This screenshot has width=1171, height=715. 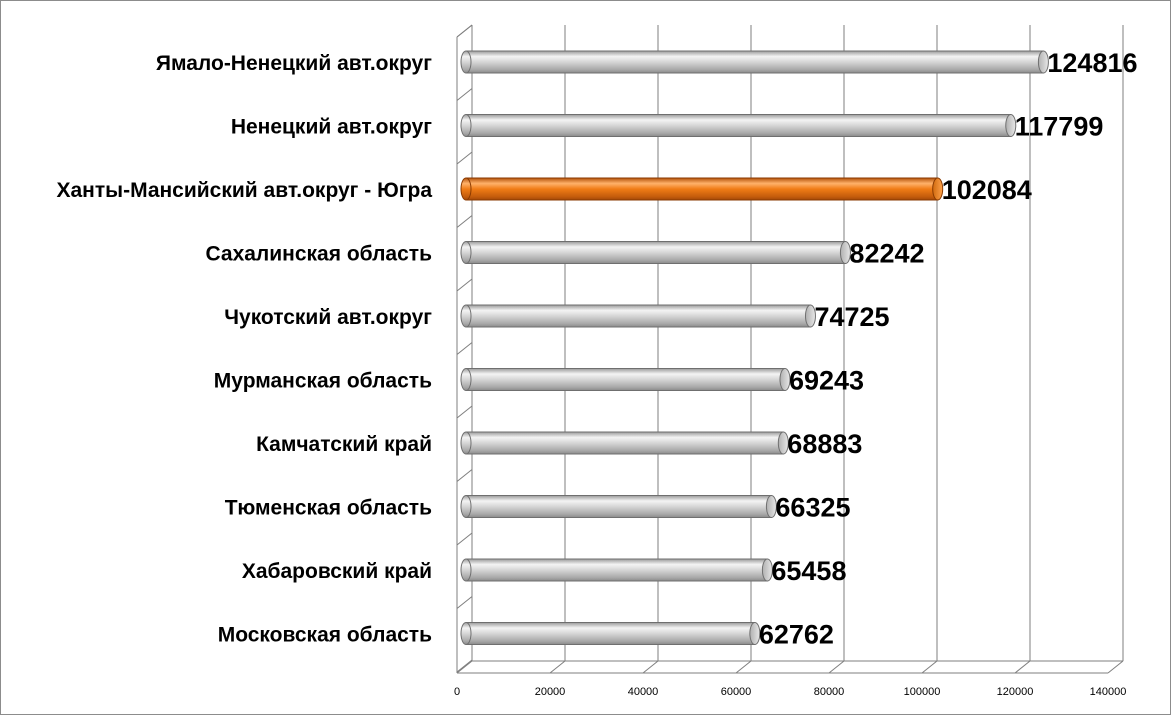 I want to click on x-tick-label: 20000, so click(x=550, y=692).